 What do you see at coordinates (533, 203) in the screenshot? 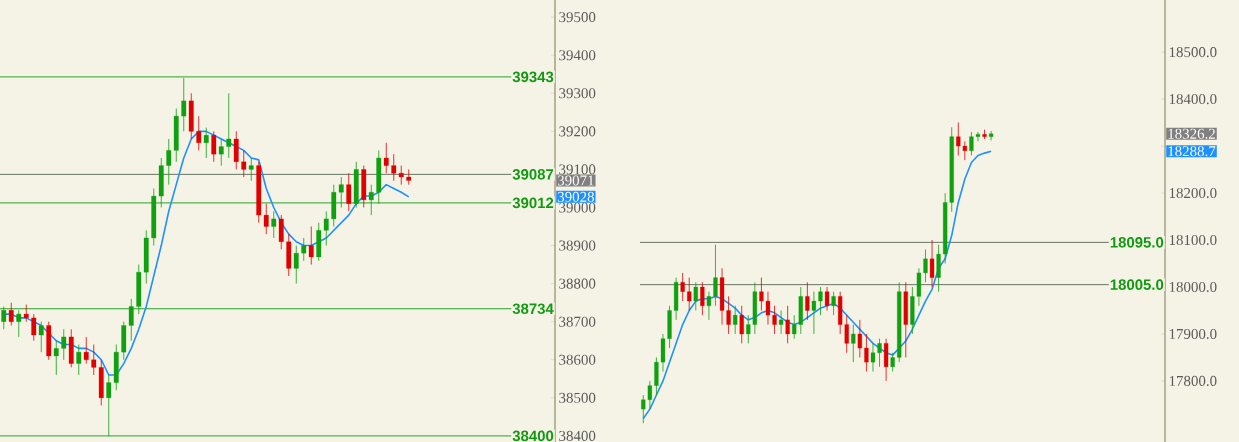
I see `ref-line-label: 39012` at bounding box center [533, 203].